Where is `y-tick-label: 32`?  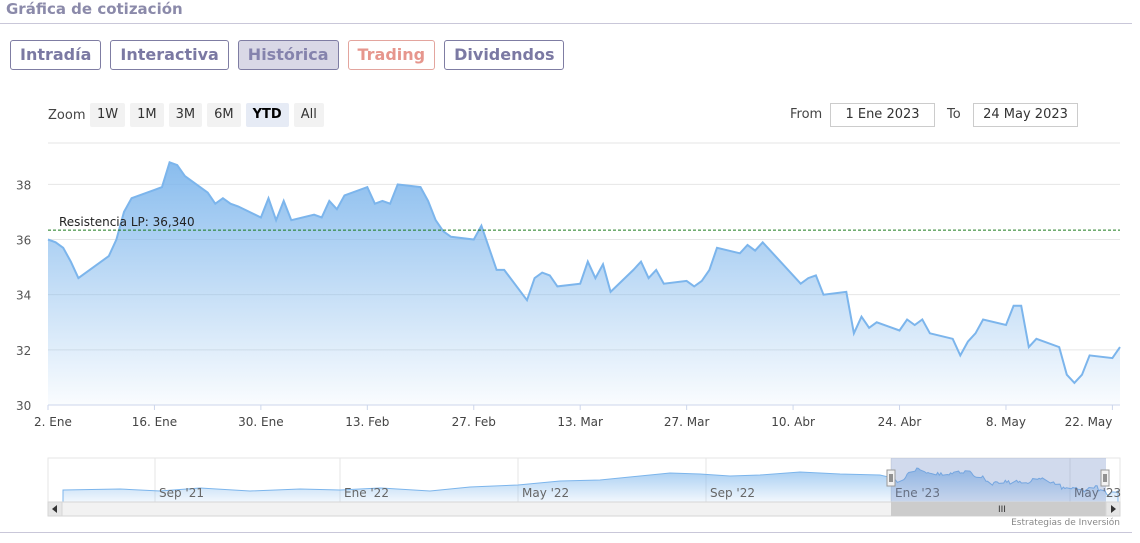
y-tick-label: 32 is located at coordinates (23, 351).